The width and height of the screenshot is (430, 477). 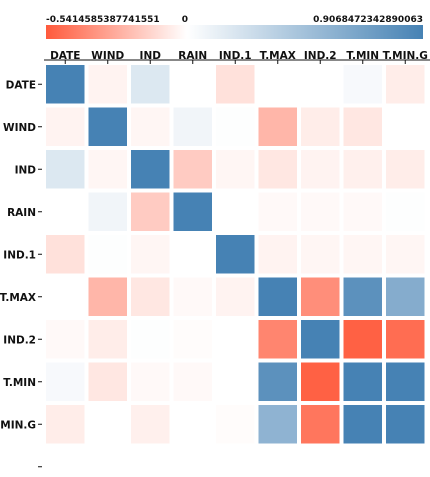 What do you see at coordinates (19, 255) in the screenshot?
I see `y-tick-label: IND.1` at bounding box center [19, 255].